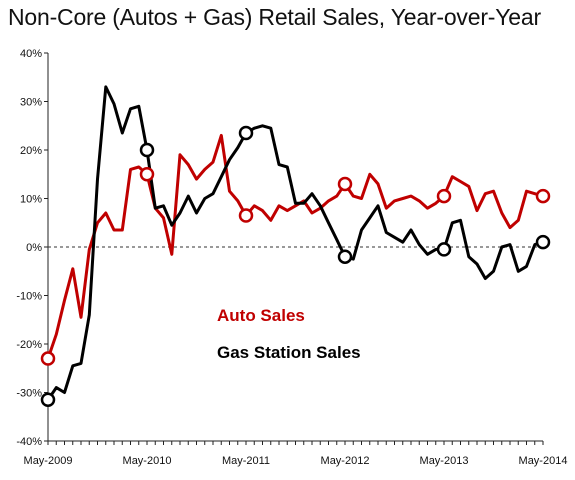 The width and height of the screenshot is (575, 480). I want to click on y-tick-label: -30%, so click(29, 394).